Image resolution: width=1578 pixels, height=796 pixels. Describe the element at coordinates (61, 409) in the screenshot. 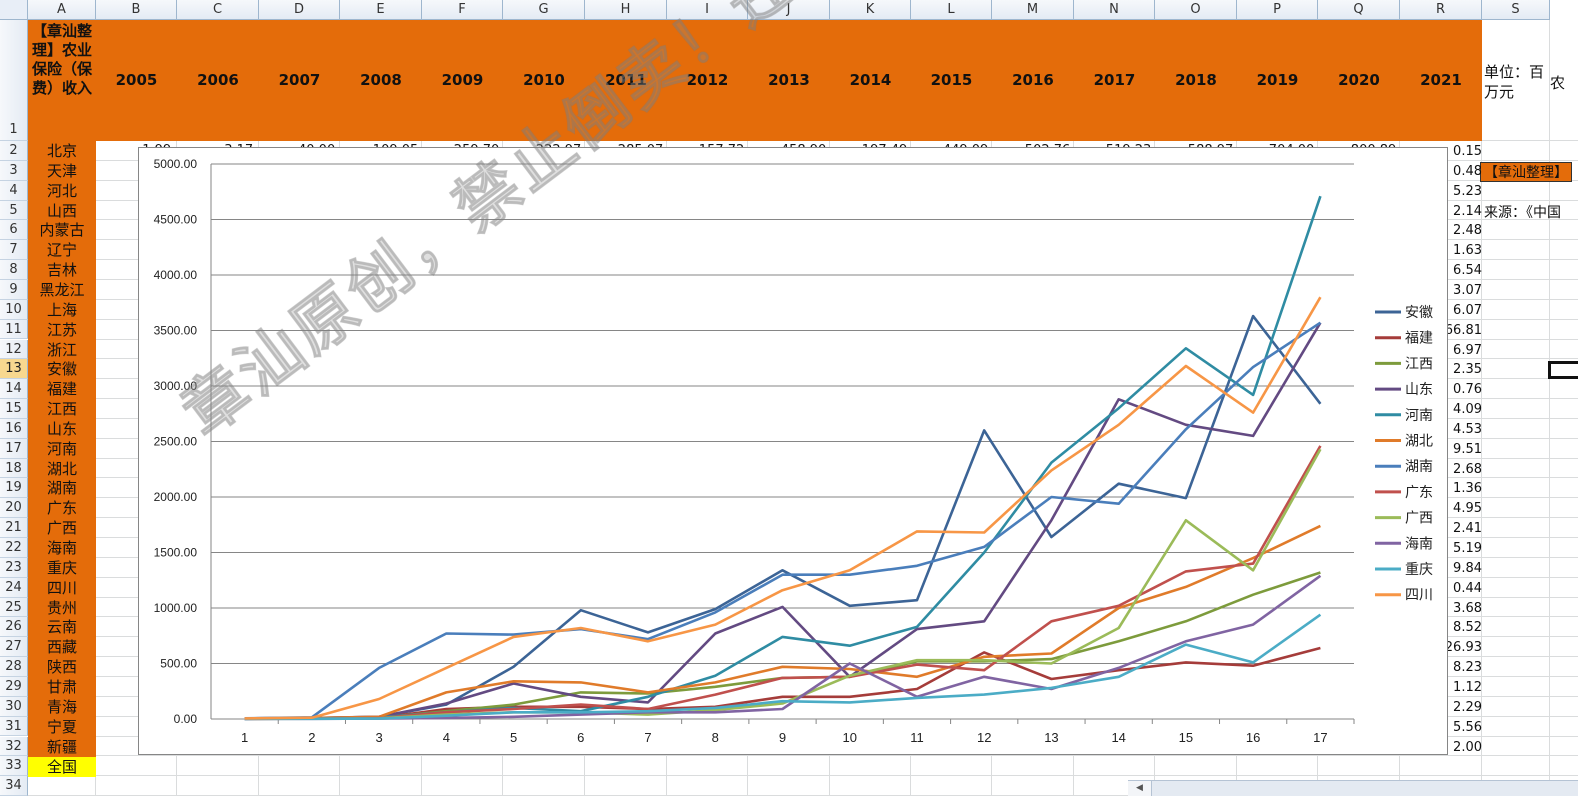

I see `province-label: 江西` at that location.